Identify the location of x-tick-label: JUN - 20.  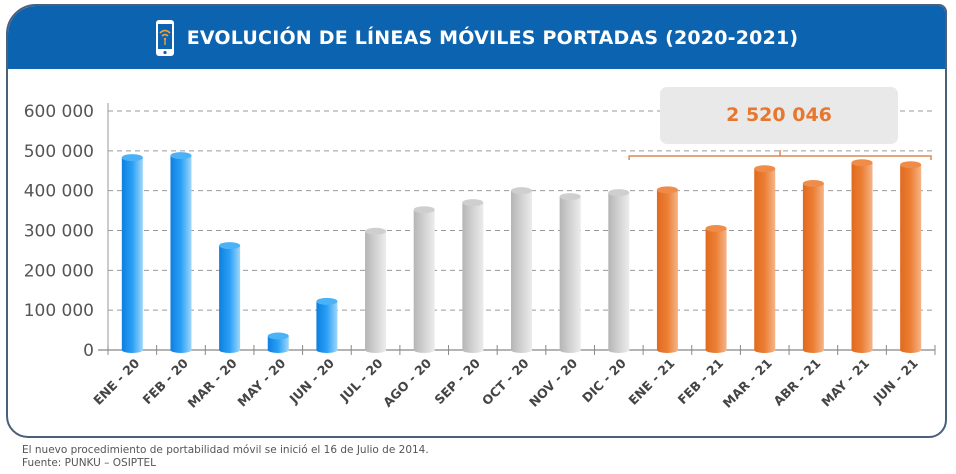
(312, 381).